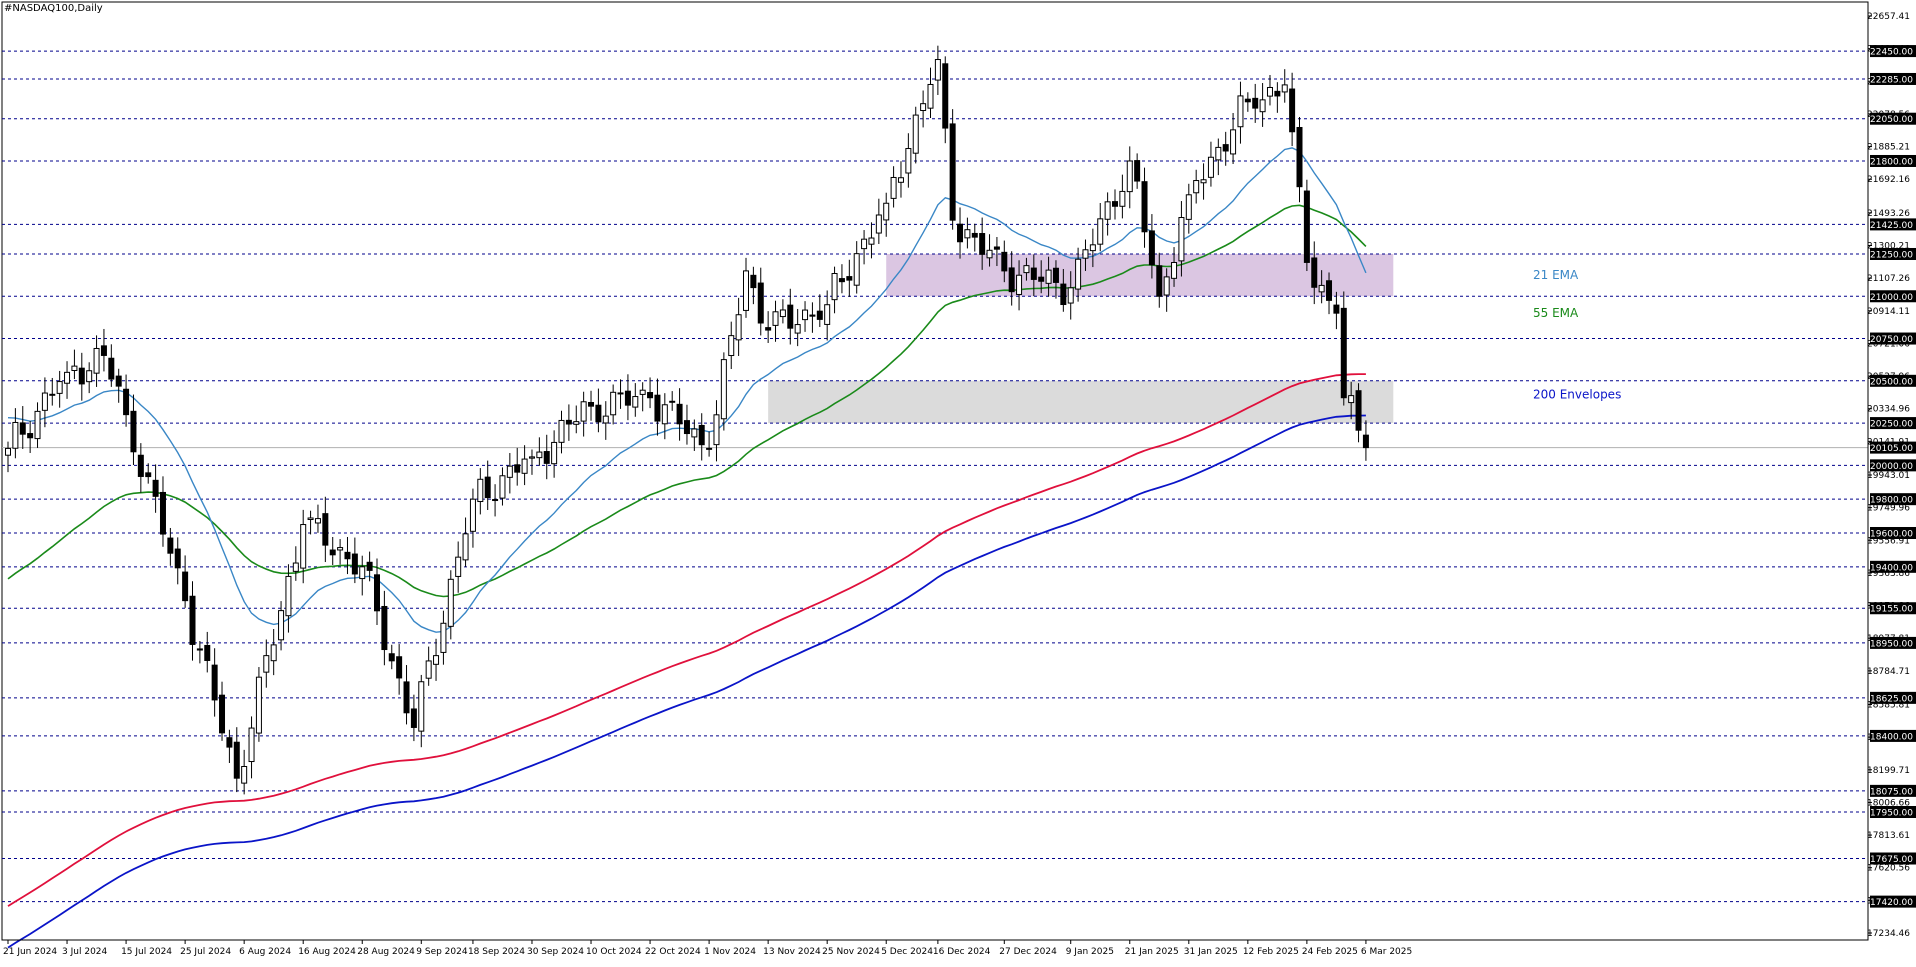 This screenshot has width=1916, height=967. What do you see at coordinates (1211, 952) in the screenshot?
I see `time-axis-label: 31 Jan 2025` at bounding box center [1211, 952].